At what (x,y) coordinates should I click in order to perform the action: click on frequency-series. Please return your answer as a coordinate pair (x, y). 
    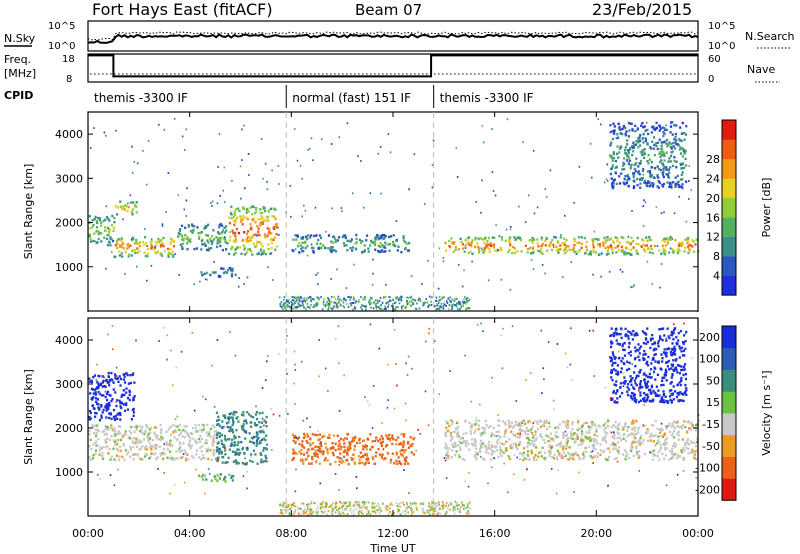
    Looking at the image, I should click on (393, 66).